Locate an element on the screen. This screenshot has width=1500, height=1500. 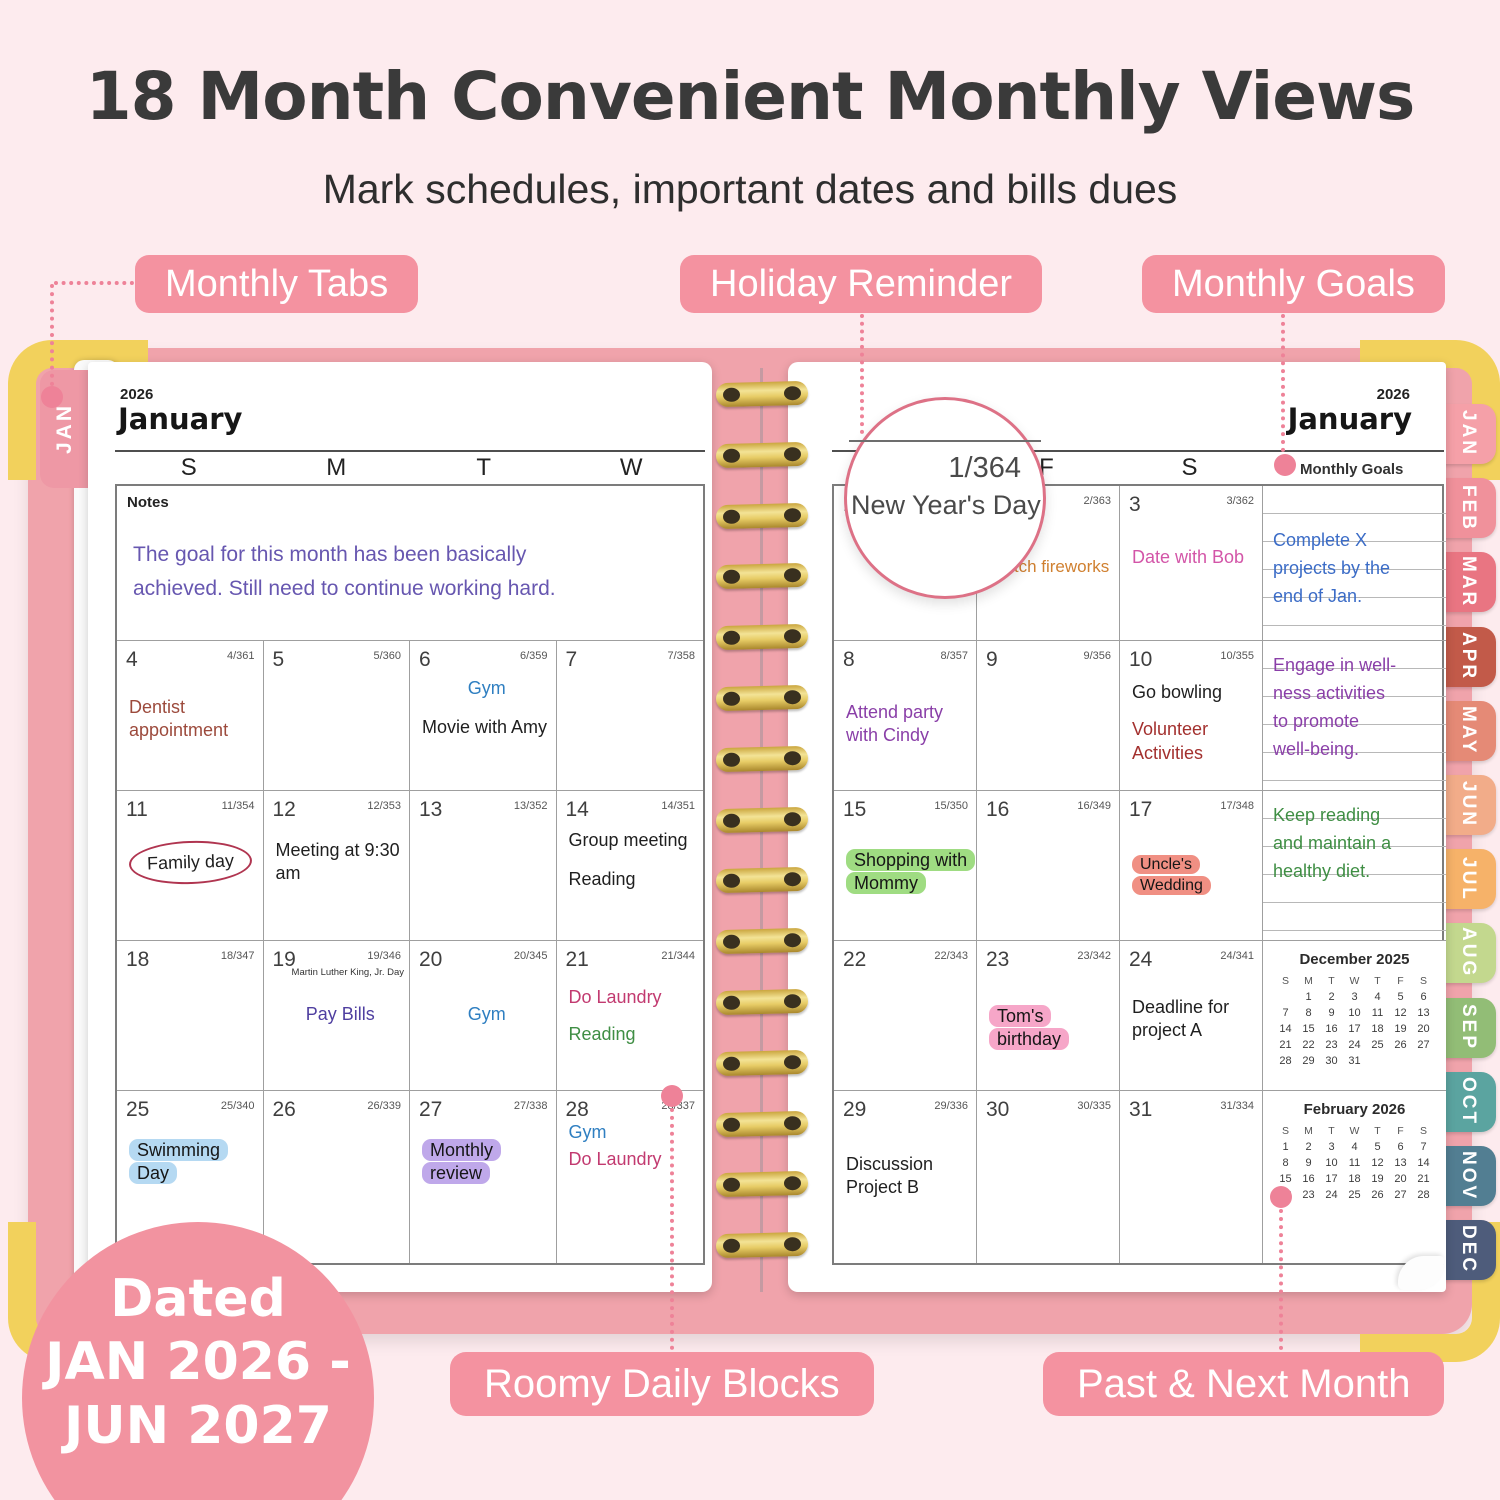
mini-calendar-day: 12 is located at coordinates (1400, 1013).